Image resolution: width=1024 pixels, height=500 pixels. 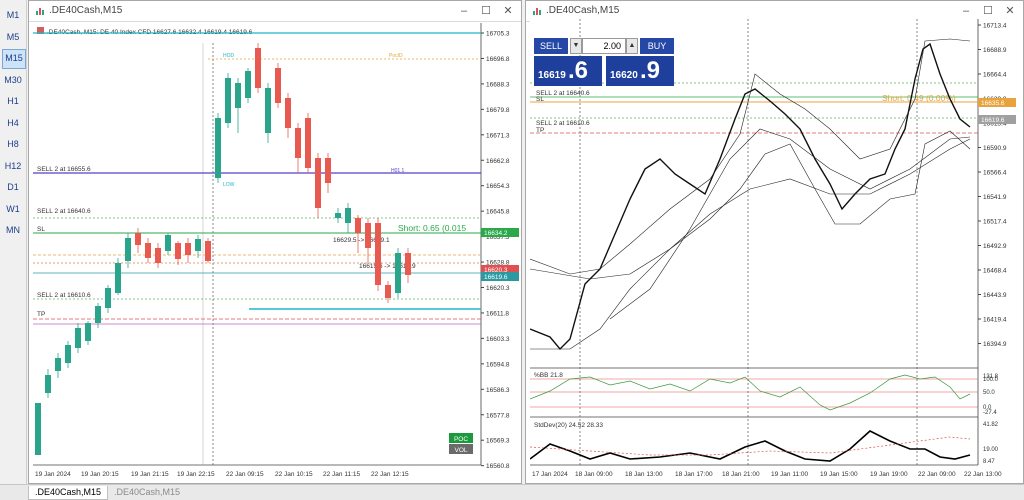 What do you see at coordinates (741, 474) in the screenshot?
I see `time-label: 18 Jan 21:00` at bounding box center [741, 474].